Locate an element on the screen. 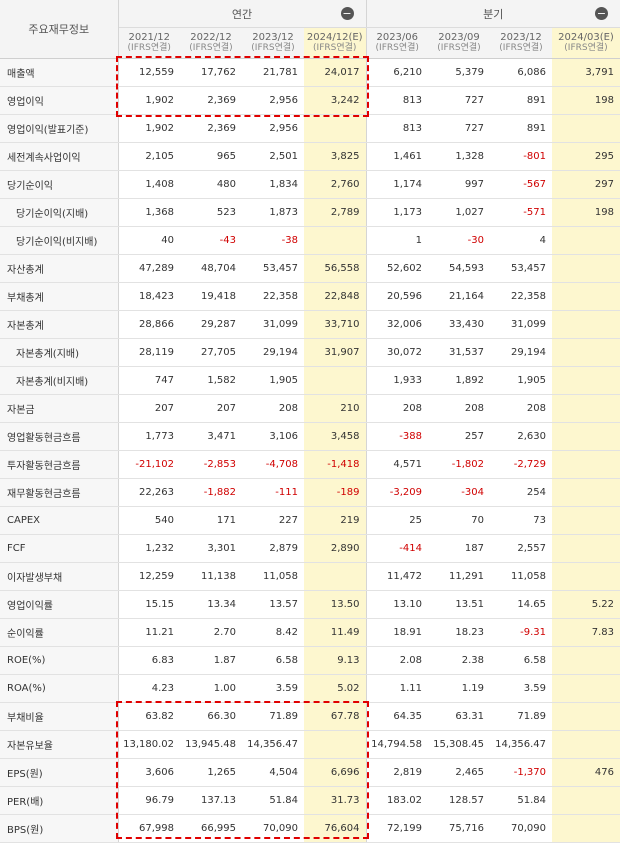 This screenshot has width=621, height=843. row-label: ROA(%) is located at coordinates (59, 688).